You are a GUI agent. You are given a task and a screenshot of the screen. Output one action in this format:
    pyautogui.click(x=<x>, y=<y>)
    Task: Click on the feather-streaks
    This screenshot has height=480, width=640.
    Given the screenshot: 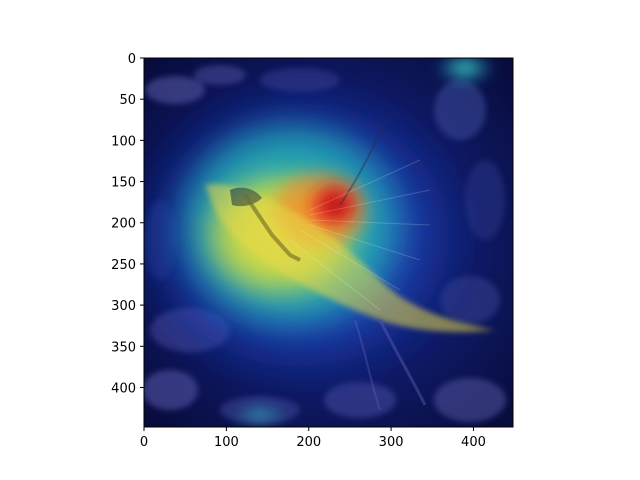 What is the action you would take?
    pyautogui.click(x=360, y=235)
    